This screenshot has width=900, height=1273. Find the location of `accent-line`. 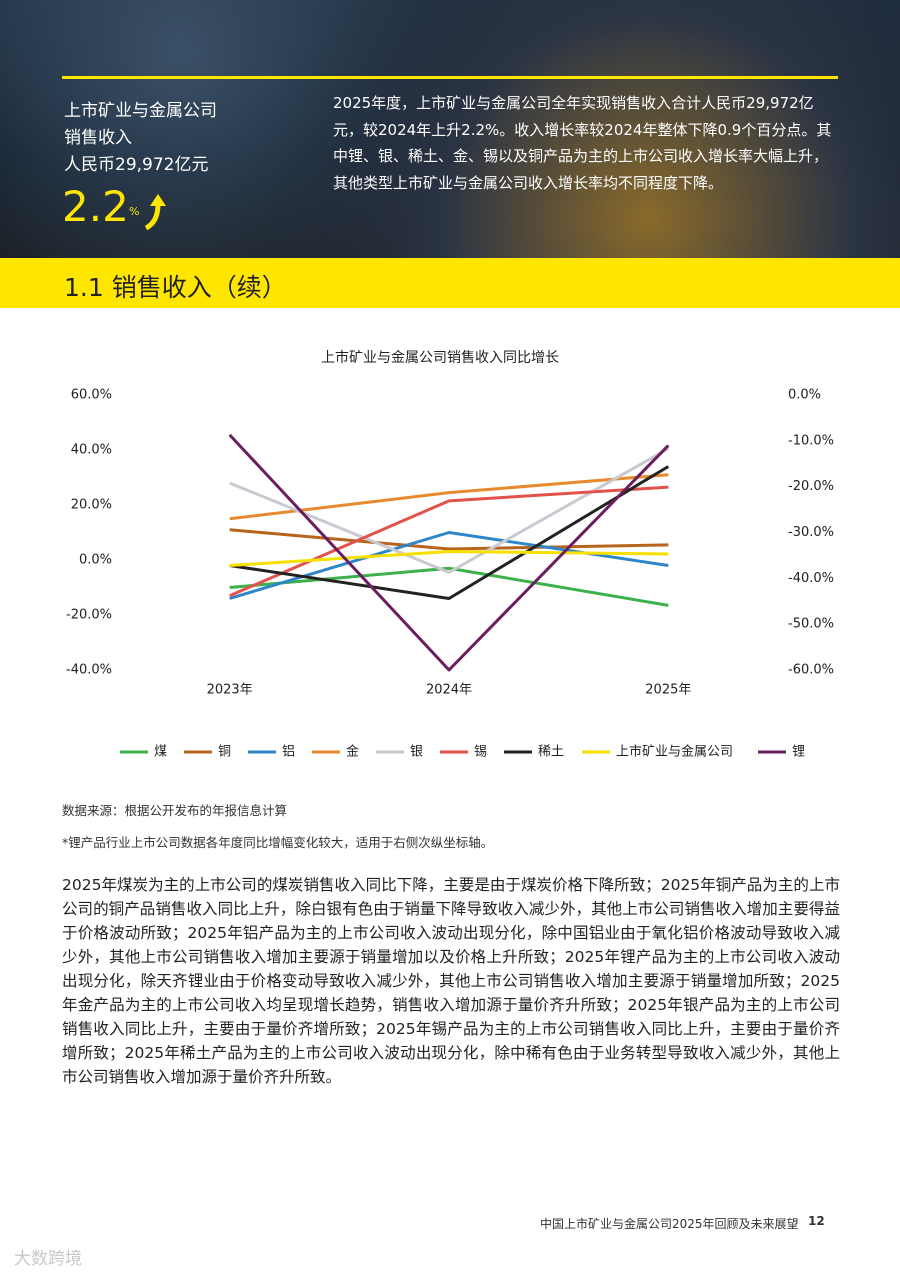

accent-line is located at coordinates (450, 77).